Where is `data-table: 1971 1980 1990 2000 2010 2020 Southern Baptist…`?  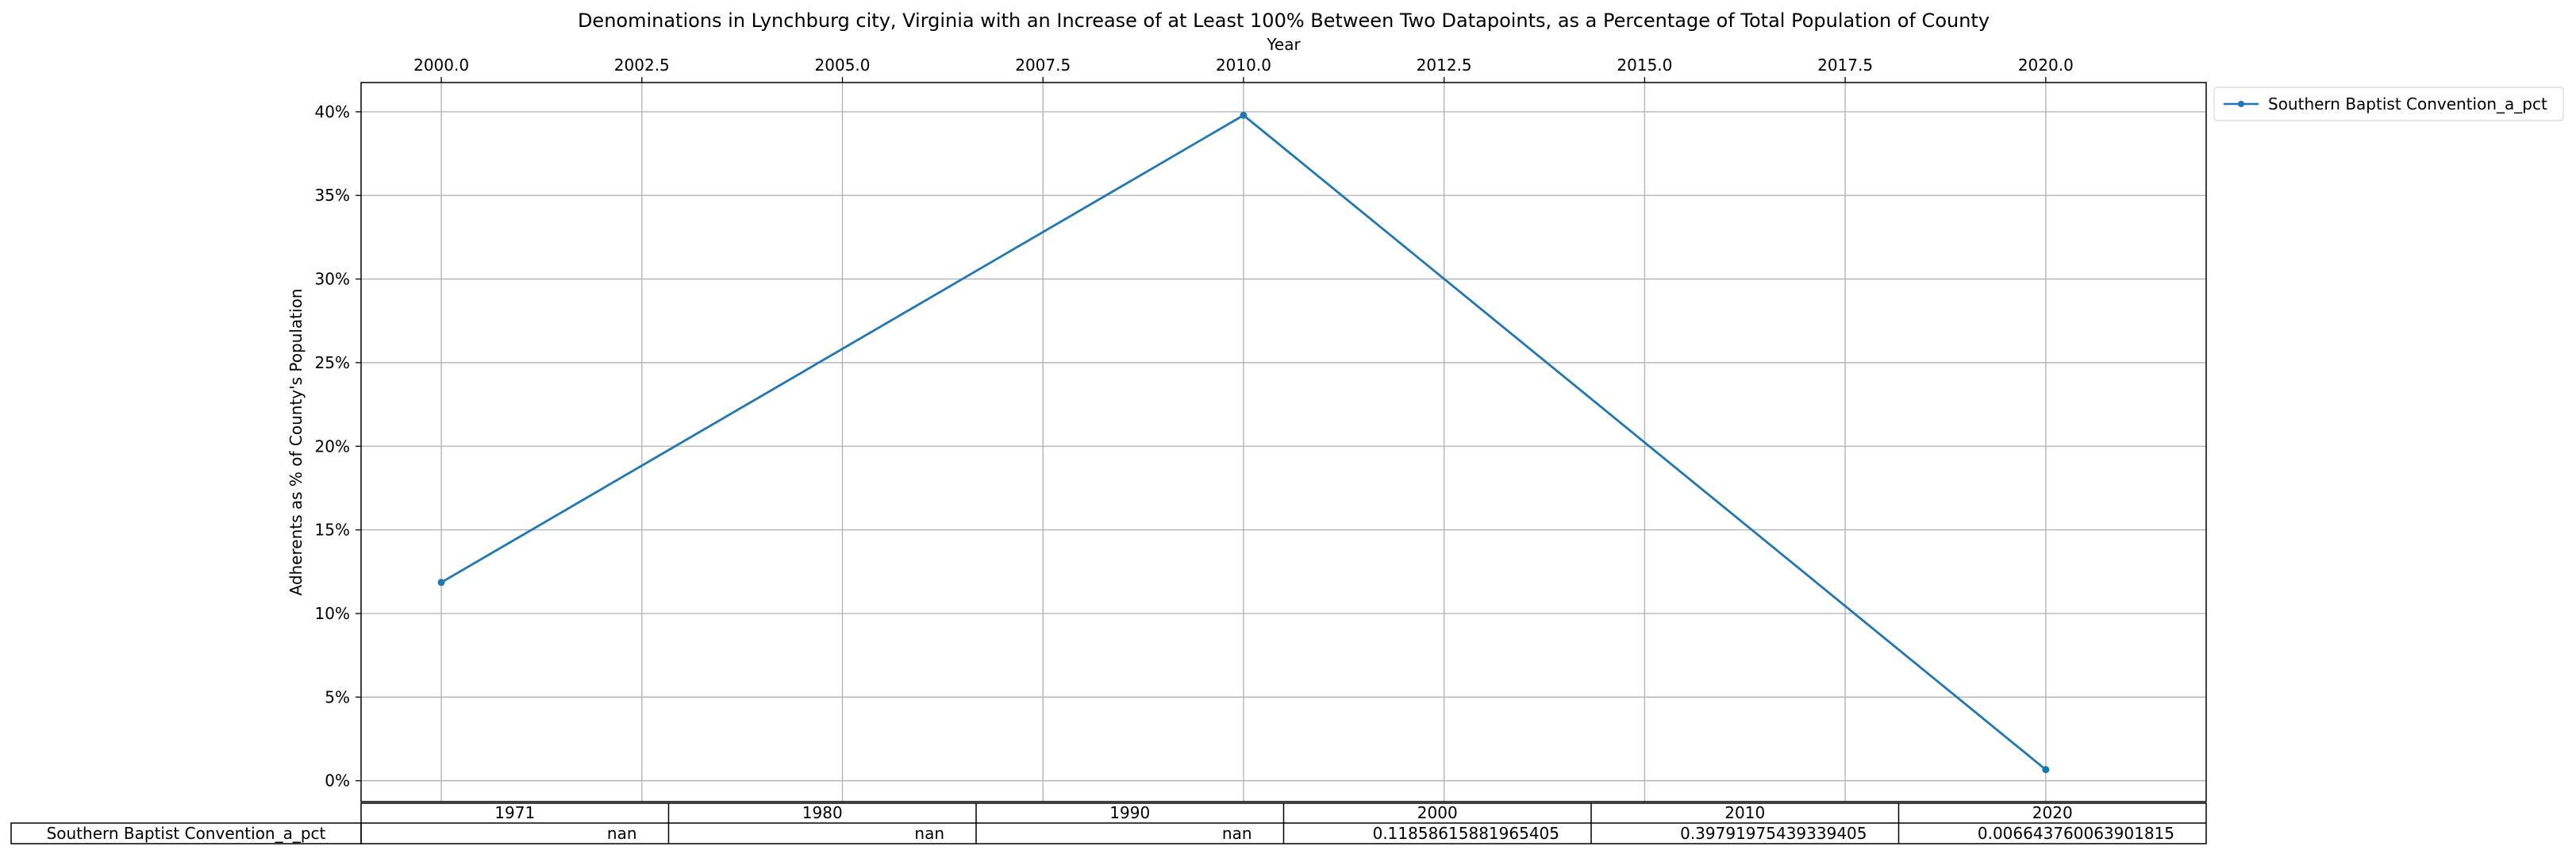 data-table: 1971 1980 1990 2000 2010 2020 Southern Baptist… is located at coordinates (1108, 823).